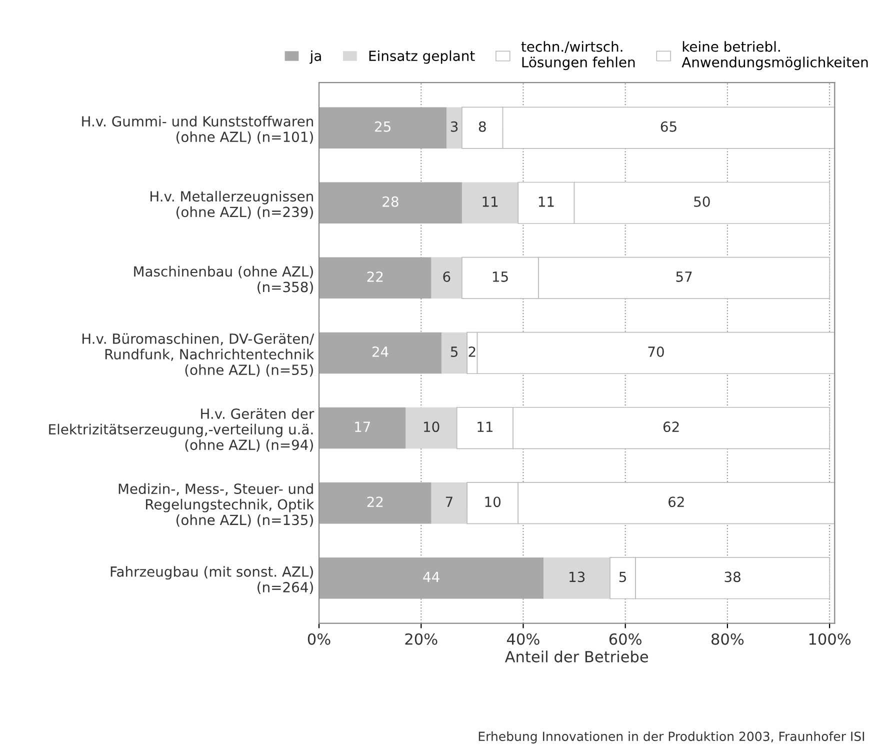 The width and height of the screenshot is (874, 751). Describe the element at coordinates (197, 130) in the screenshot. I see `y-tick-label: H.v. Gummi- und Kunststoffwaren (ohne AZL) (n=101)` at that location.